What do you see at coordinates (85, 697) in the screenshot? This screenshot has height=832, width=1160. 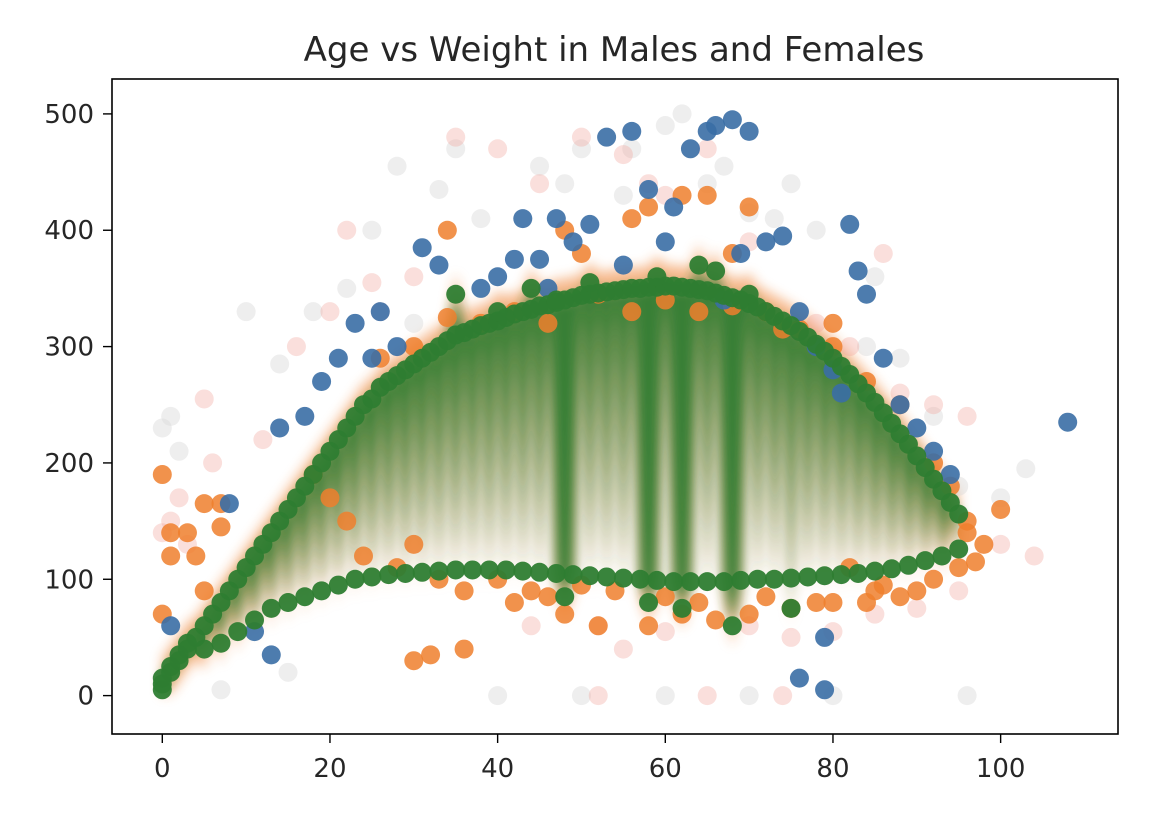 I see `y-tick-label: 0` at bounding box center [85, 697].